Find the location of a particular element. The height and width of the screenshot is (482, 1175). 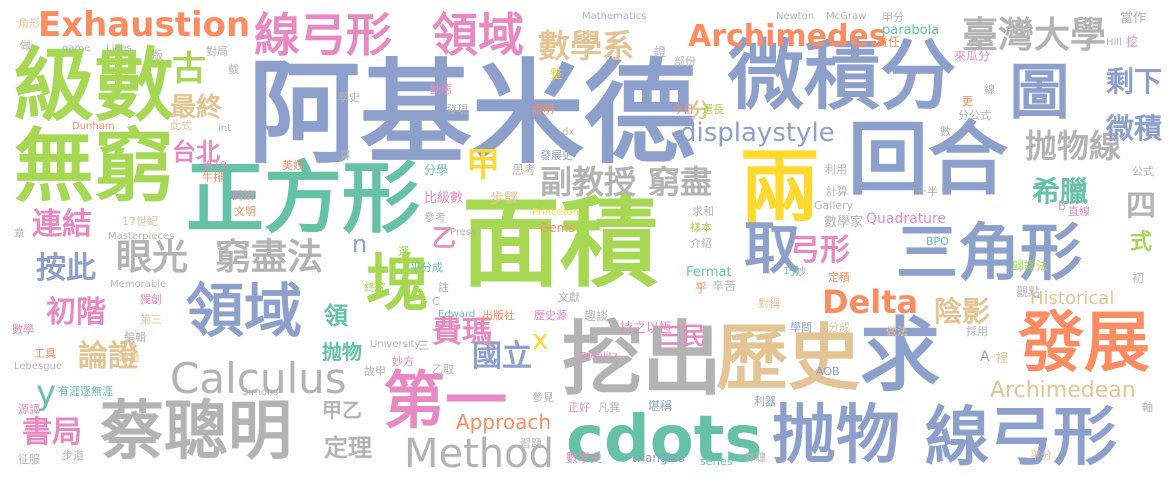

word-worthy: 堪稱 is located at coordinates (660, 406).